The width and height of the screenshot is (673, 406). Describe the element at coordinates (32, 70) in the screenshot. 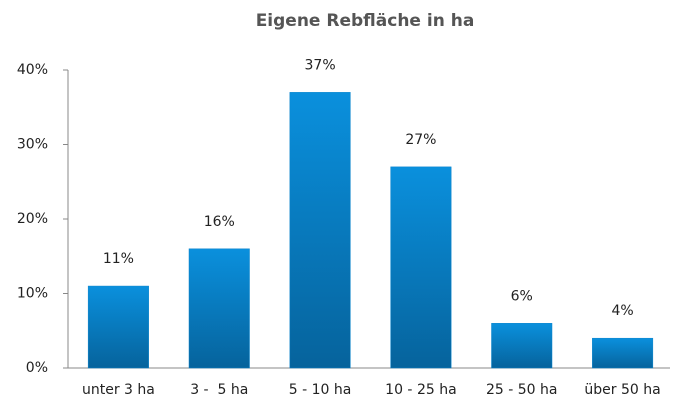

I see `y-tick-label: 40%` at that location.